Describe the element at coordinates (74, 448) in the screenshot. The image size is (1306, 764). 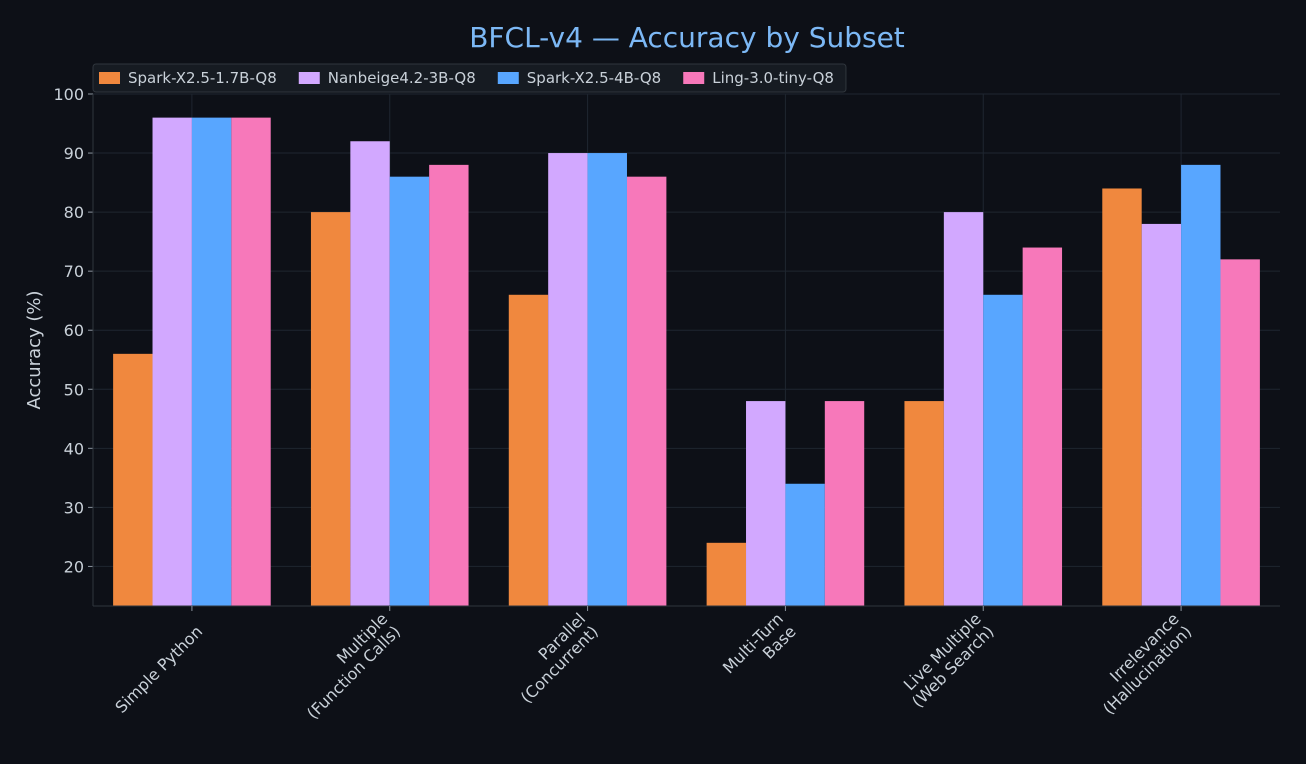
I see `y-tick-label: 40` at that location.